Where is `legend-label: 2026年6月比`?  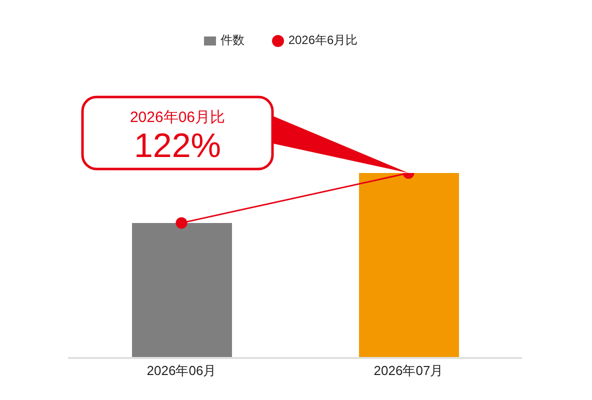 legend-label: 2026年6月比 is located at coordinates (323, 40).